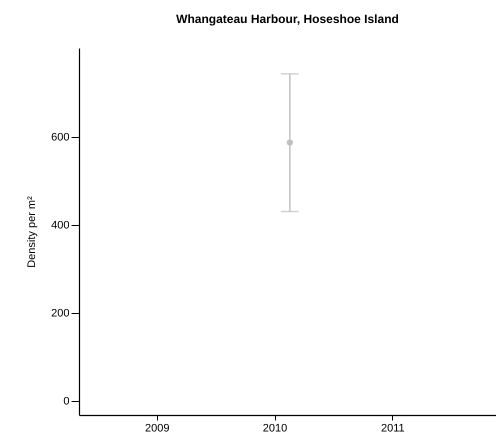 Image resolution: width=496 pixels, height=439 pixels. I want to click on x-tick-label: 2011, so click(393, 428).